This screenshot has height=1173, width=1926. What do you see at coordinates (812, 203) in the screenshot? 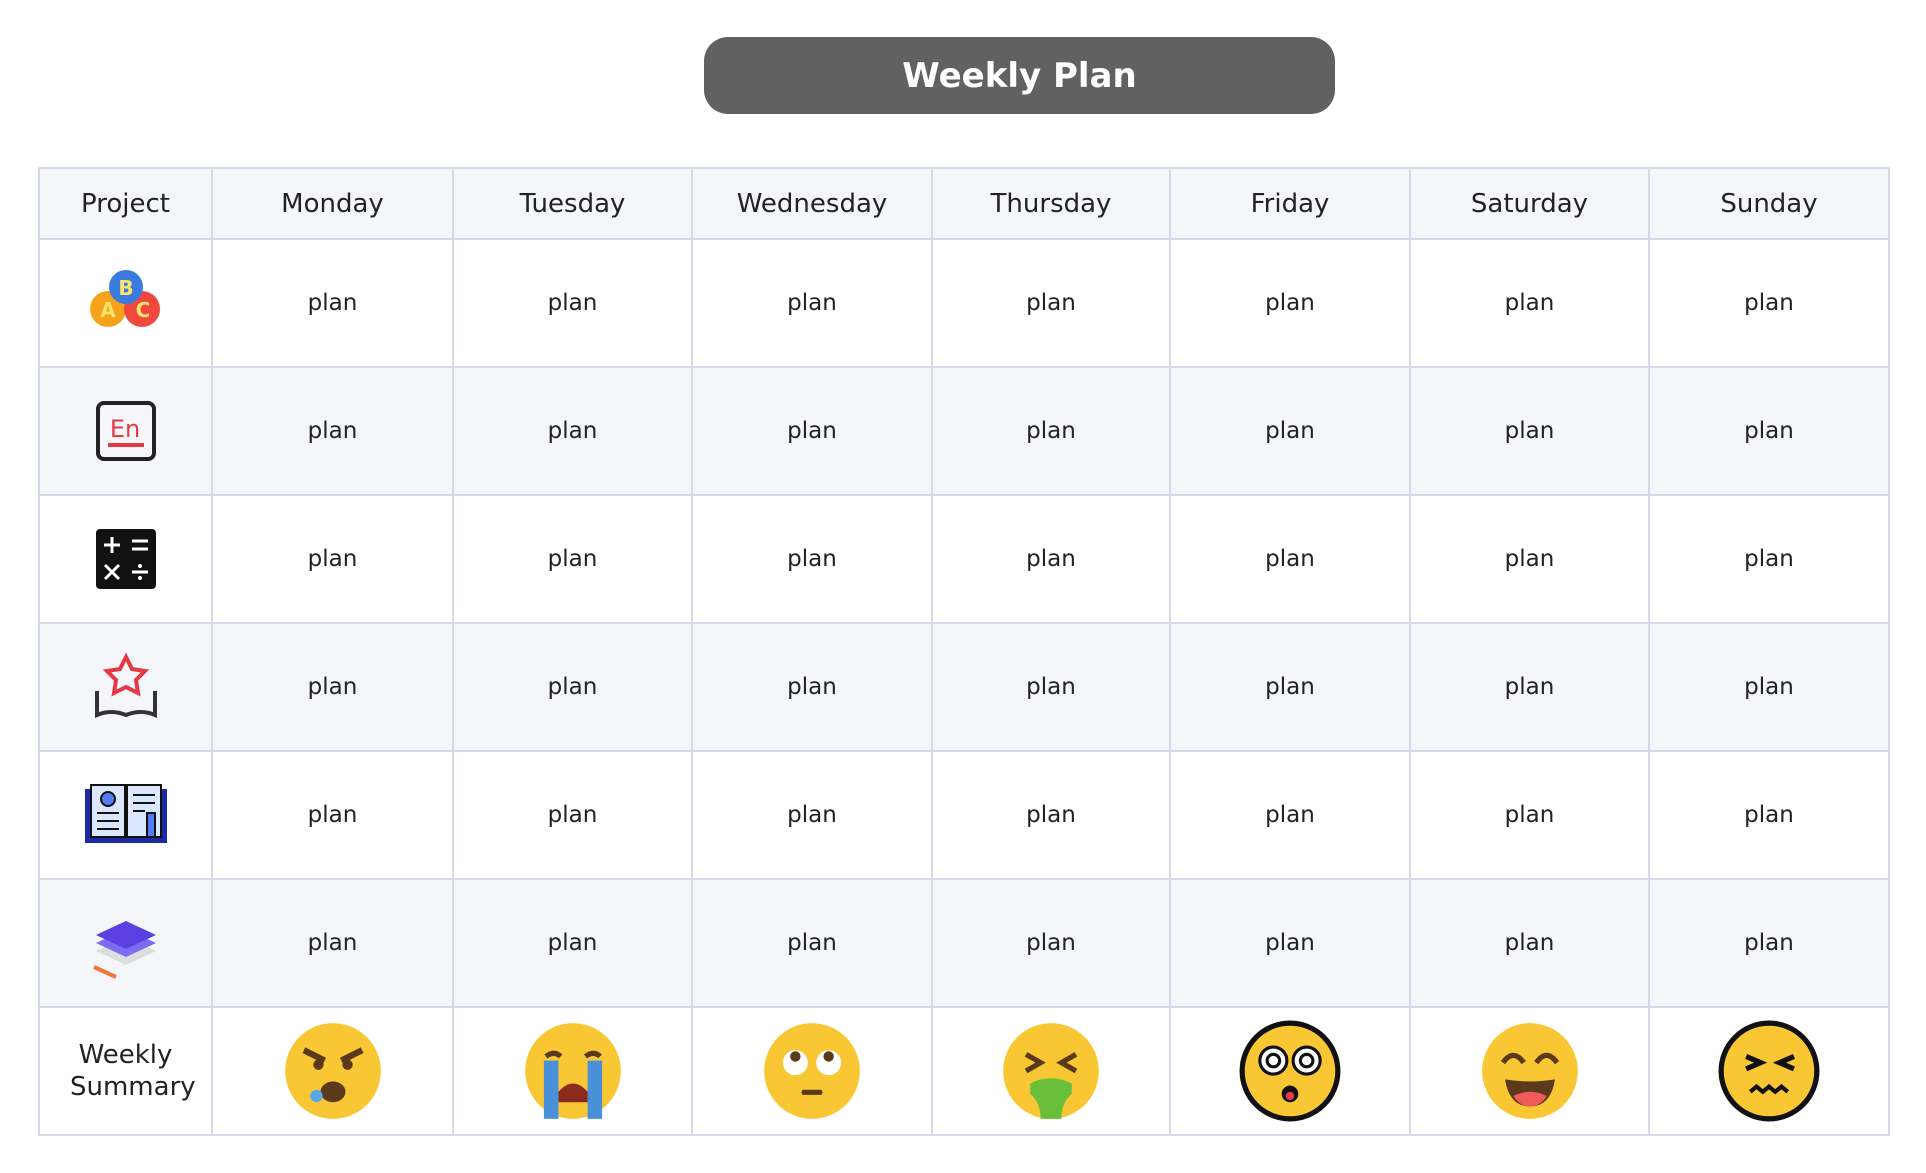
I see `header-cell: Wednesday` at bounding box center [812, 203].